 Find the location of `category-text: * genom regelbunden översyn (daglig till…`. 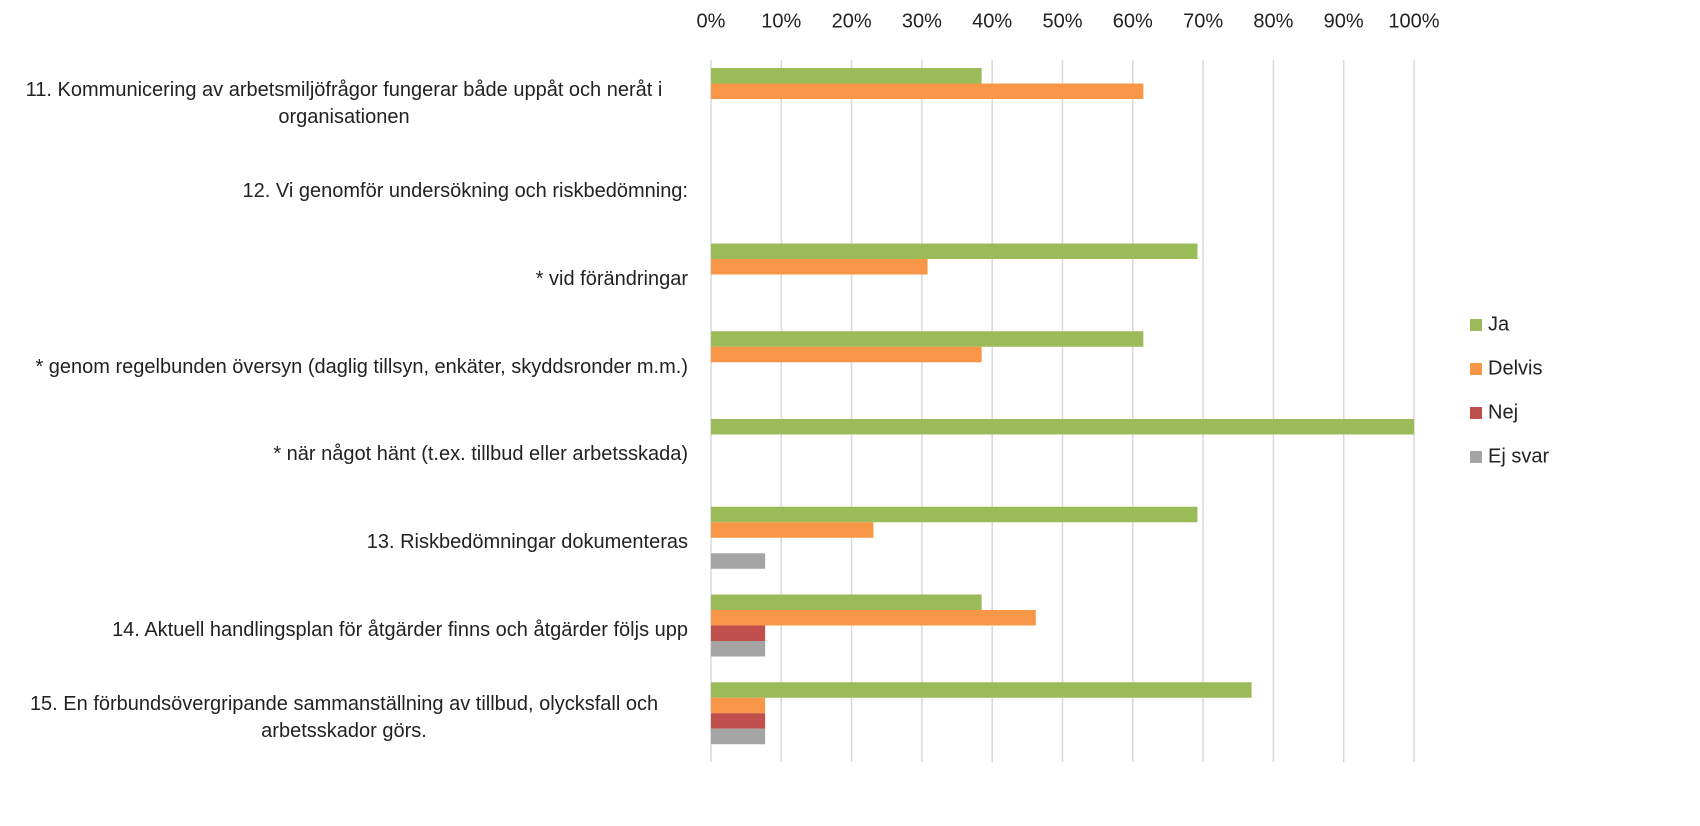

category-text: * genom regelbunden översyn (daglig till… is located at coordinates (361, 366).